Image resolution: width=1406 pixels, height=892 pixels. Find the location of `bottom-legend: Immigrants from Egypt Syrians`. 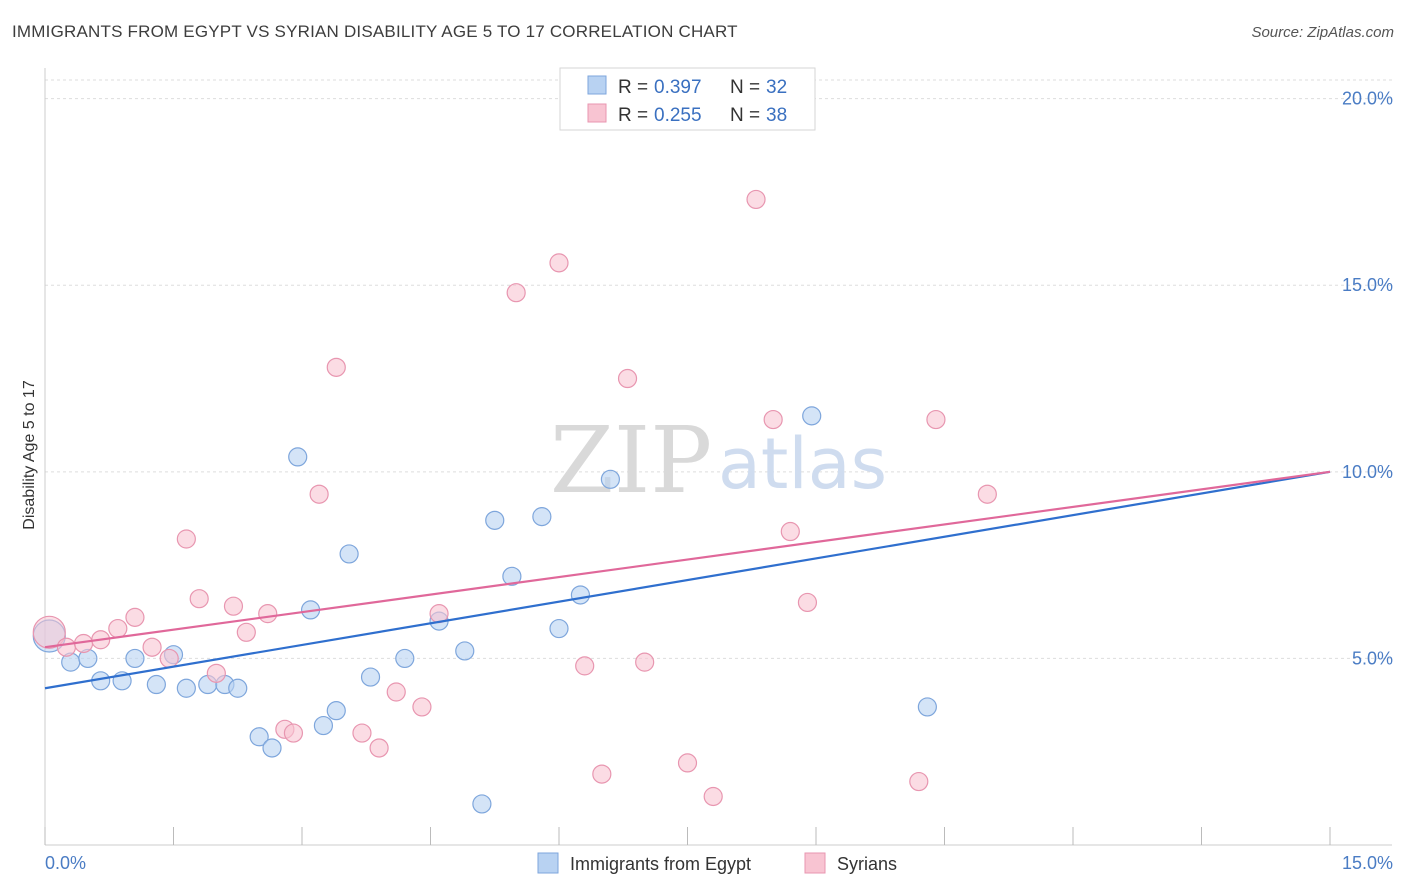

bottom-legend: Immigrants from Egypt Syrians is located at coordinates (717, 863).